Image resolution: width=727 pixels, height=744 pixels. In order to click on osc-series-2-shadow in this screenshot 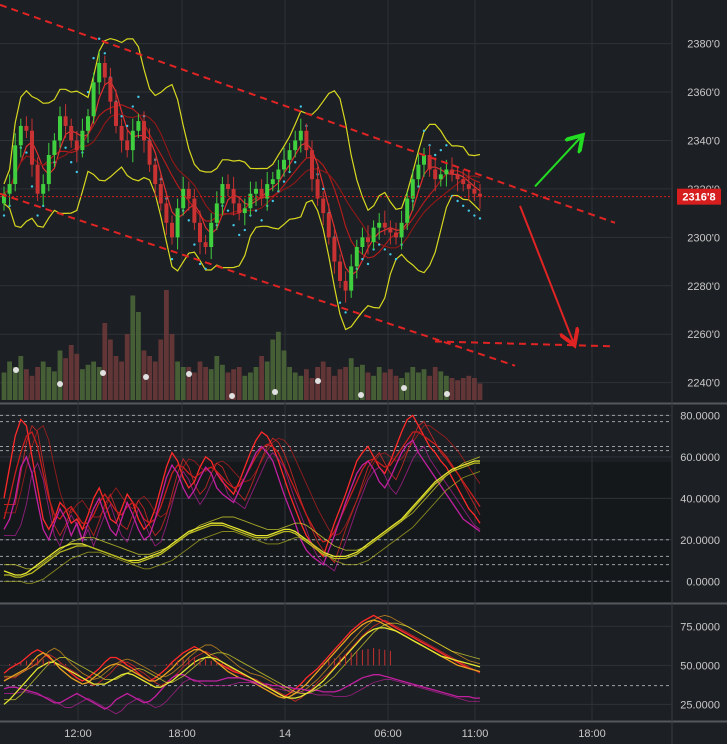, I will do `click(242, 654)`.